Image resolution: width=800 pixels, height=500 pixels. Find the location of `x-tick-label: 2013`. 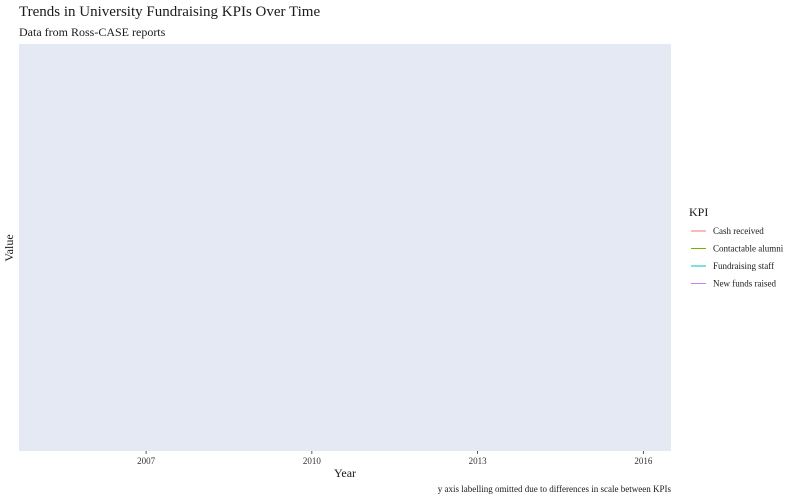

x-tick-label: 2013 is located at coordinates (478, 461).